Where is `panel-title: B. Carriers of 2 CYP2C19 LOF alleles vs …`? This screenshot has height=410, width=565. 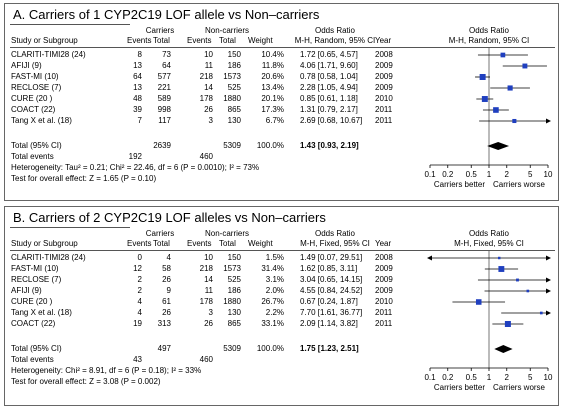
panel-title: B. Carriers of 2 CYP2C19 LOF alleles vs … is located at coordinates (169, 217).